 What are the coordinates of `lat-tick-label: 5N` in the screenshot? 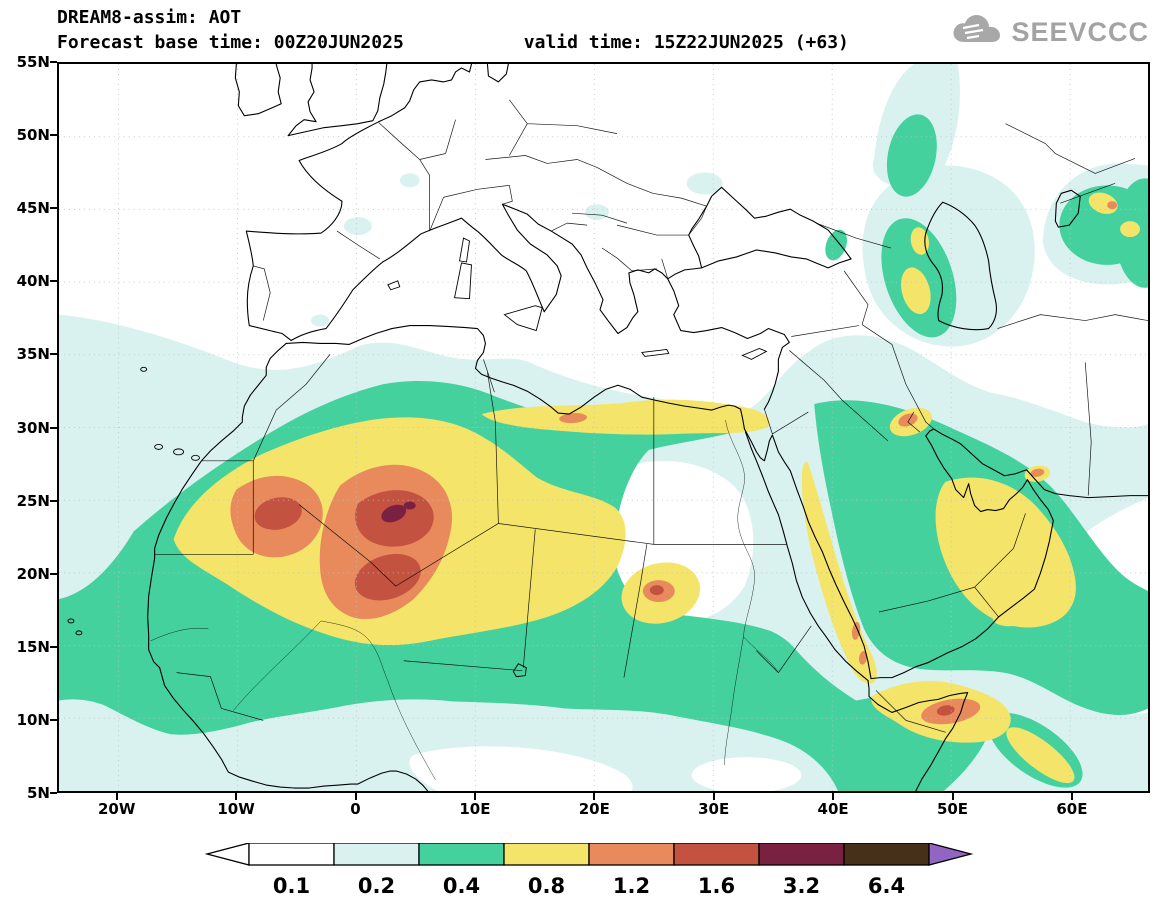 It's located at (38, 793).